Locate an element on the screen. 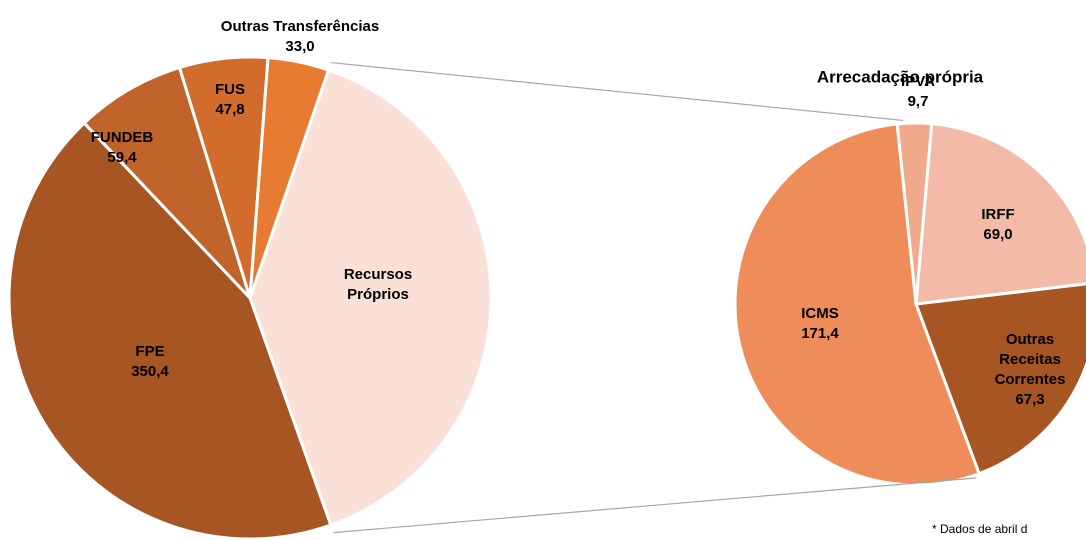 This screenshot has height=540, width=1086. slice-label: Outras Receitas Correntes is located at coordinates (1030, 359).